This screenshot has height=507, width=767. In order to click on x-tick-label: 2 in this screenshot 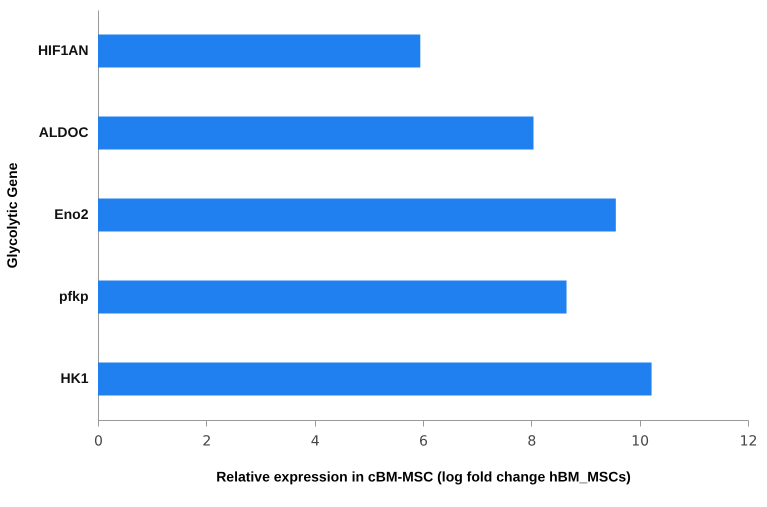, I will do `click(207, 442)`.